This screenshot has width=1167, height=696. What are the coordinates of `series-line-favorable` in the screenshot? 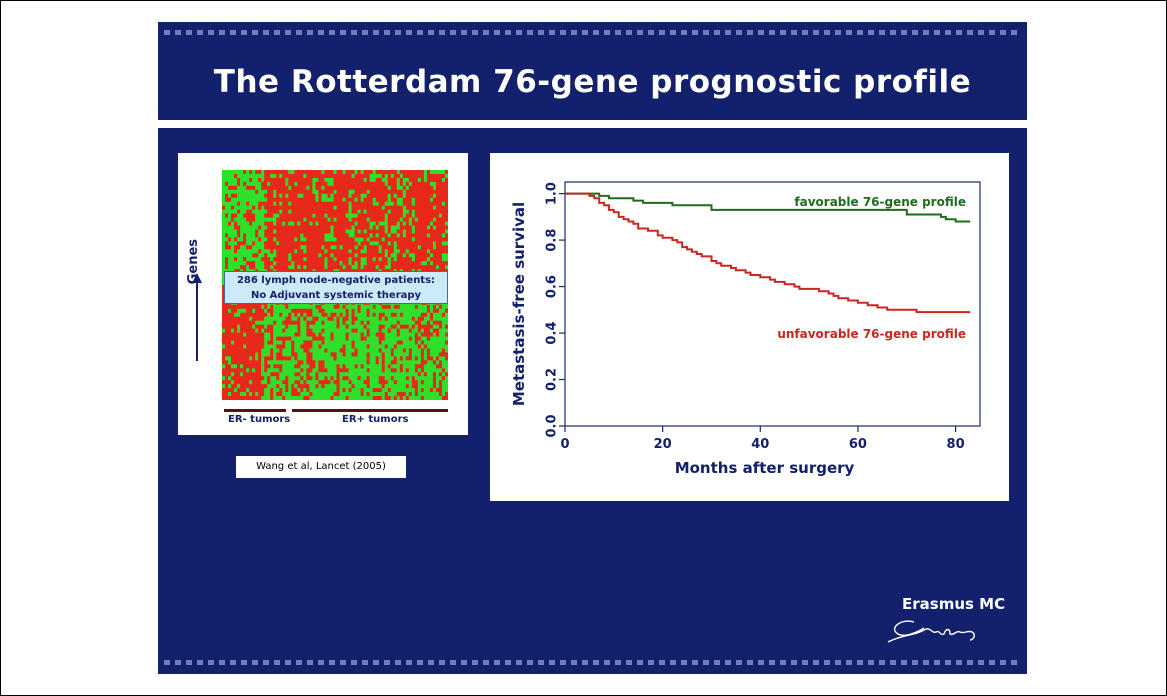 It's located at (768, 207).